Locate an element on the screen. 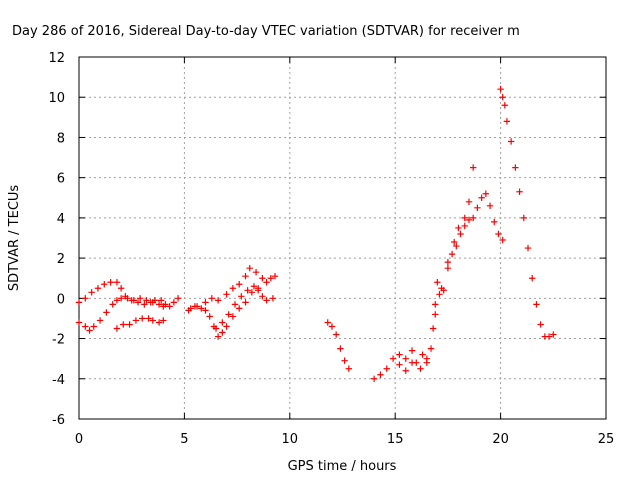  x-tick-label: 15 is located at coordinates (395, 439).